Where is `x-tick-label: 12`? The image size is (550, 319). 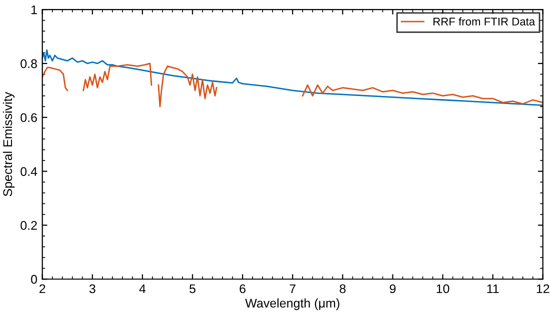 x-tick-label: 12 is located at coordinates (543, 289).